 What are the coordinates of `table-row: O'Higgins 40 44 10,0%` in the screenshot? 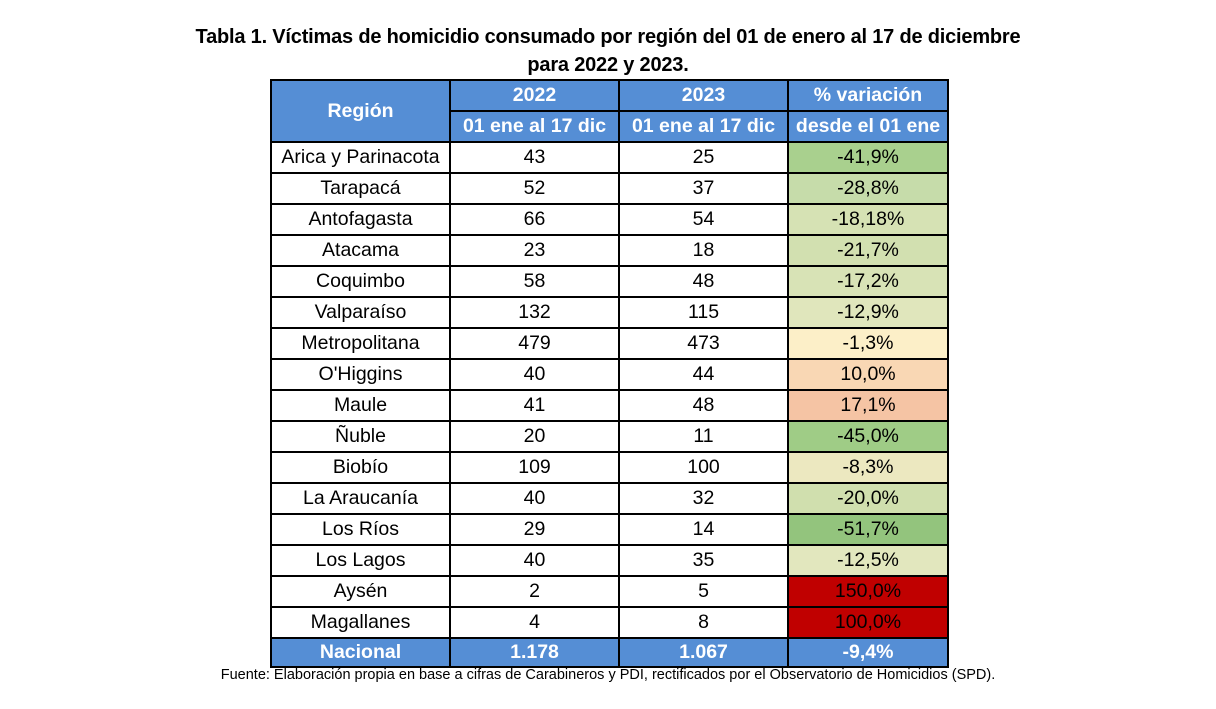 It's located at (609, 374).